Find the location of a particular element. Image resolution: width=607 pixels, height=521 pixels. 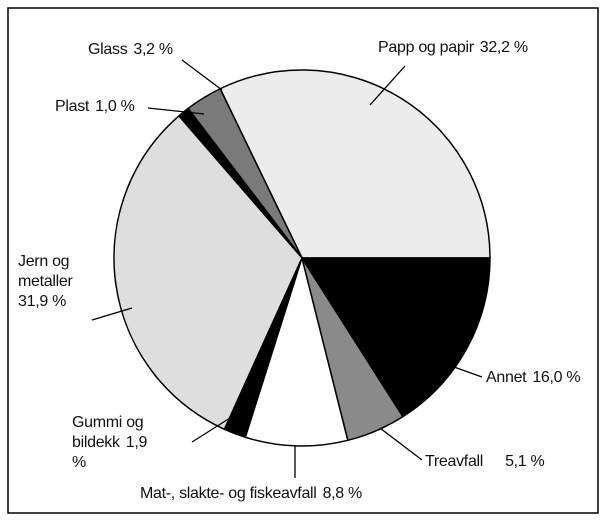

value-label: 1,9 % is located at coordinates (110, 452).